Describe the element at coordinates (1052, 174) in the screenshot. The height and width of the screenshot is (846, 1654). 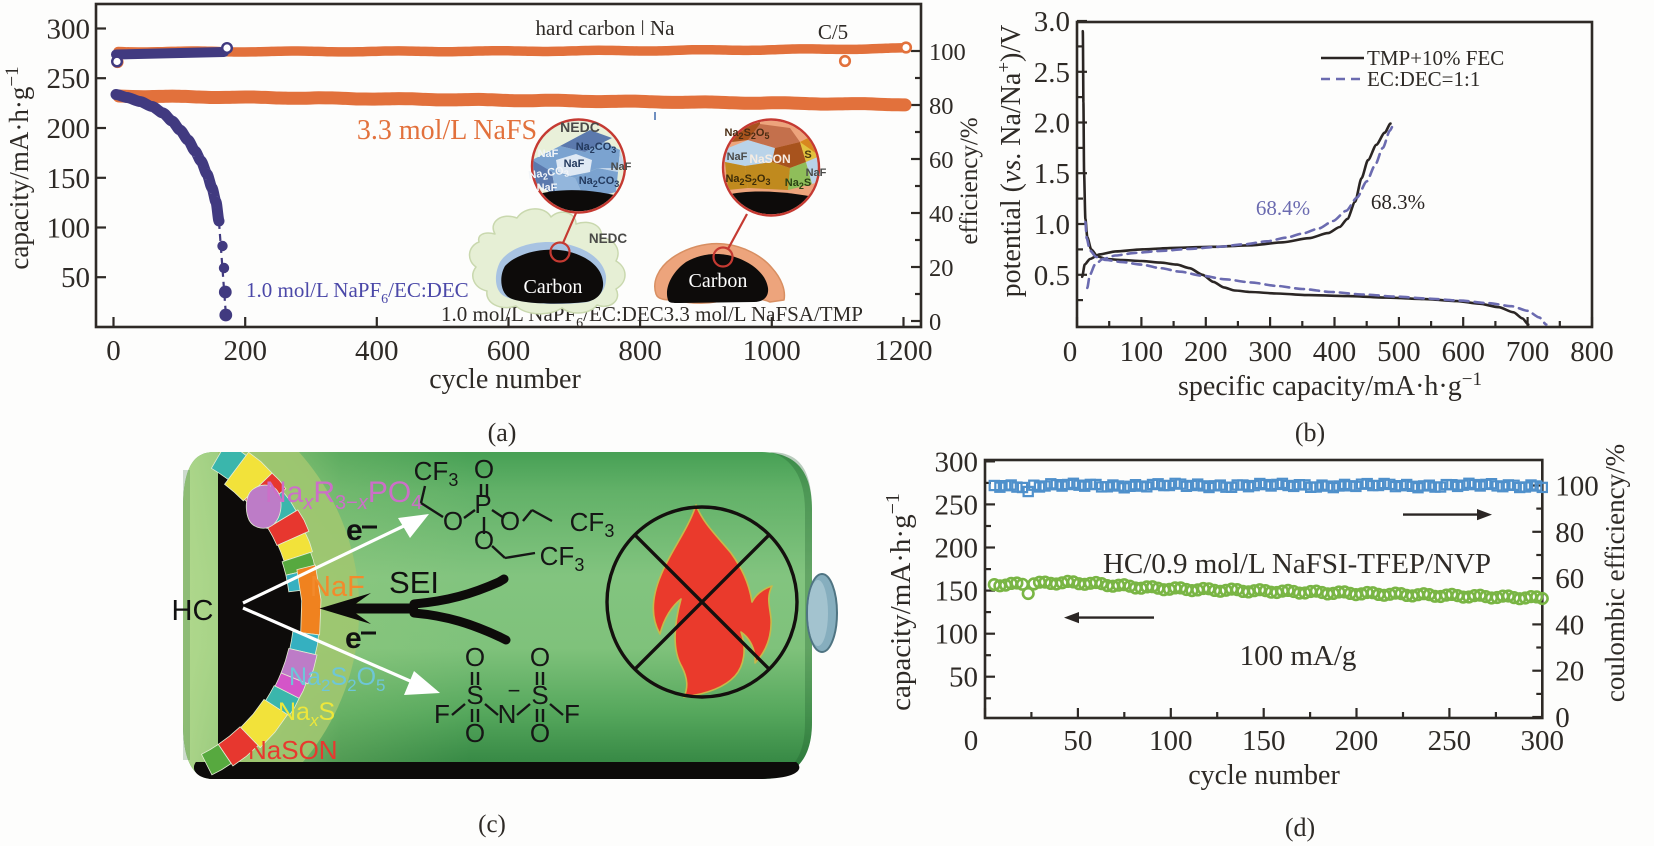
I see `svg-text: 1.5` at that location.